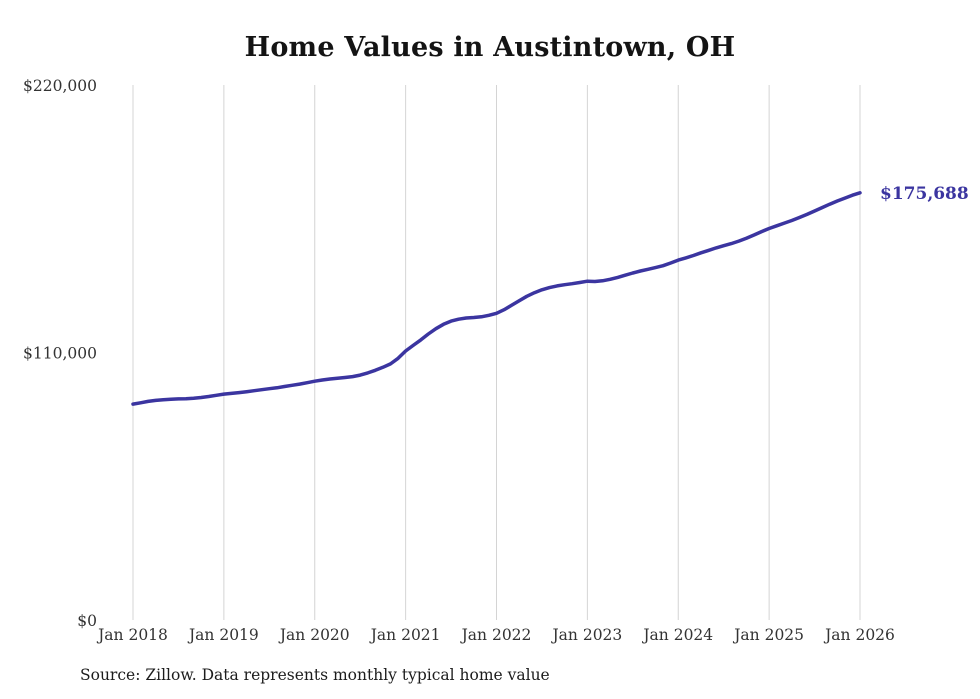  What do you see at coordinates (490, 47) in the screenshot?
I see `chart-title: Home Values in Austintown, OH` at bounding box center [490, 47].